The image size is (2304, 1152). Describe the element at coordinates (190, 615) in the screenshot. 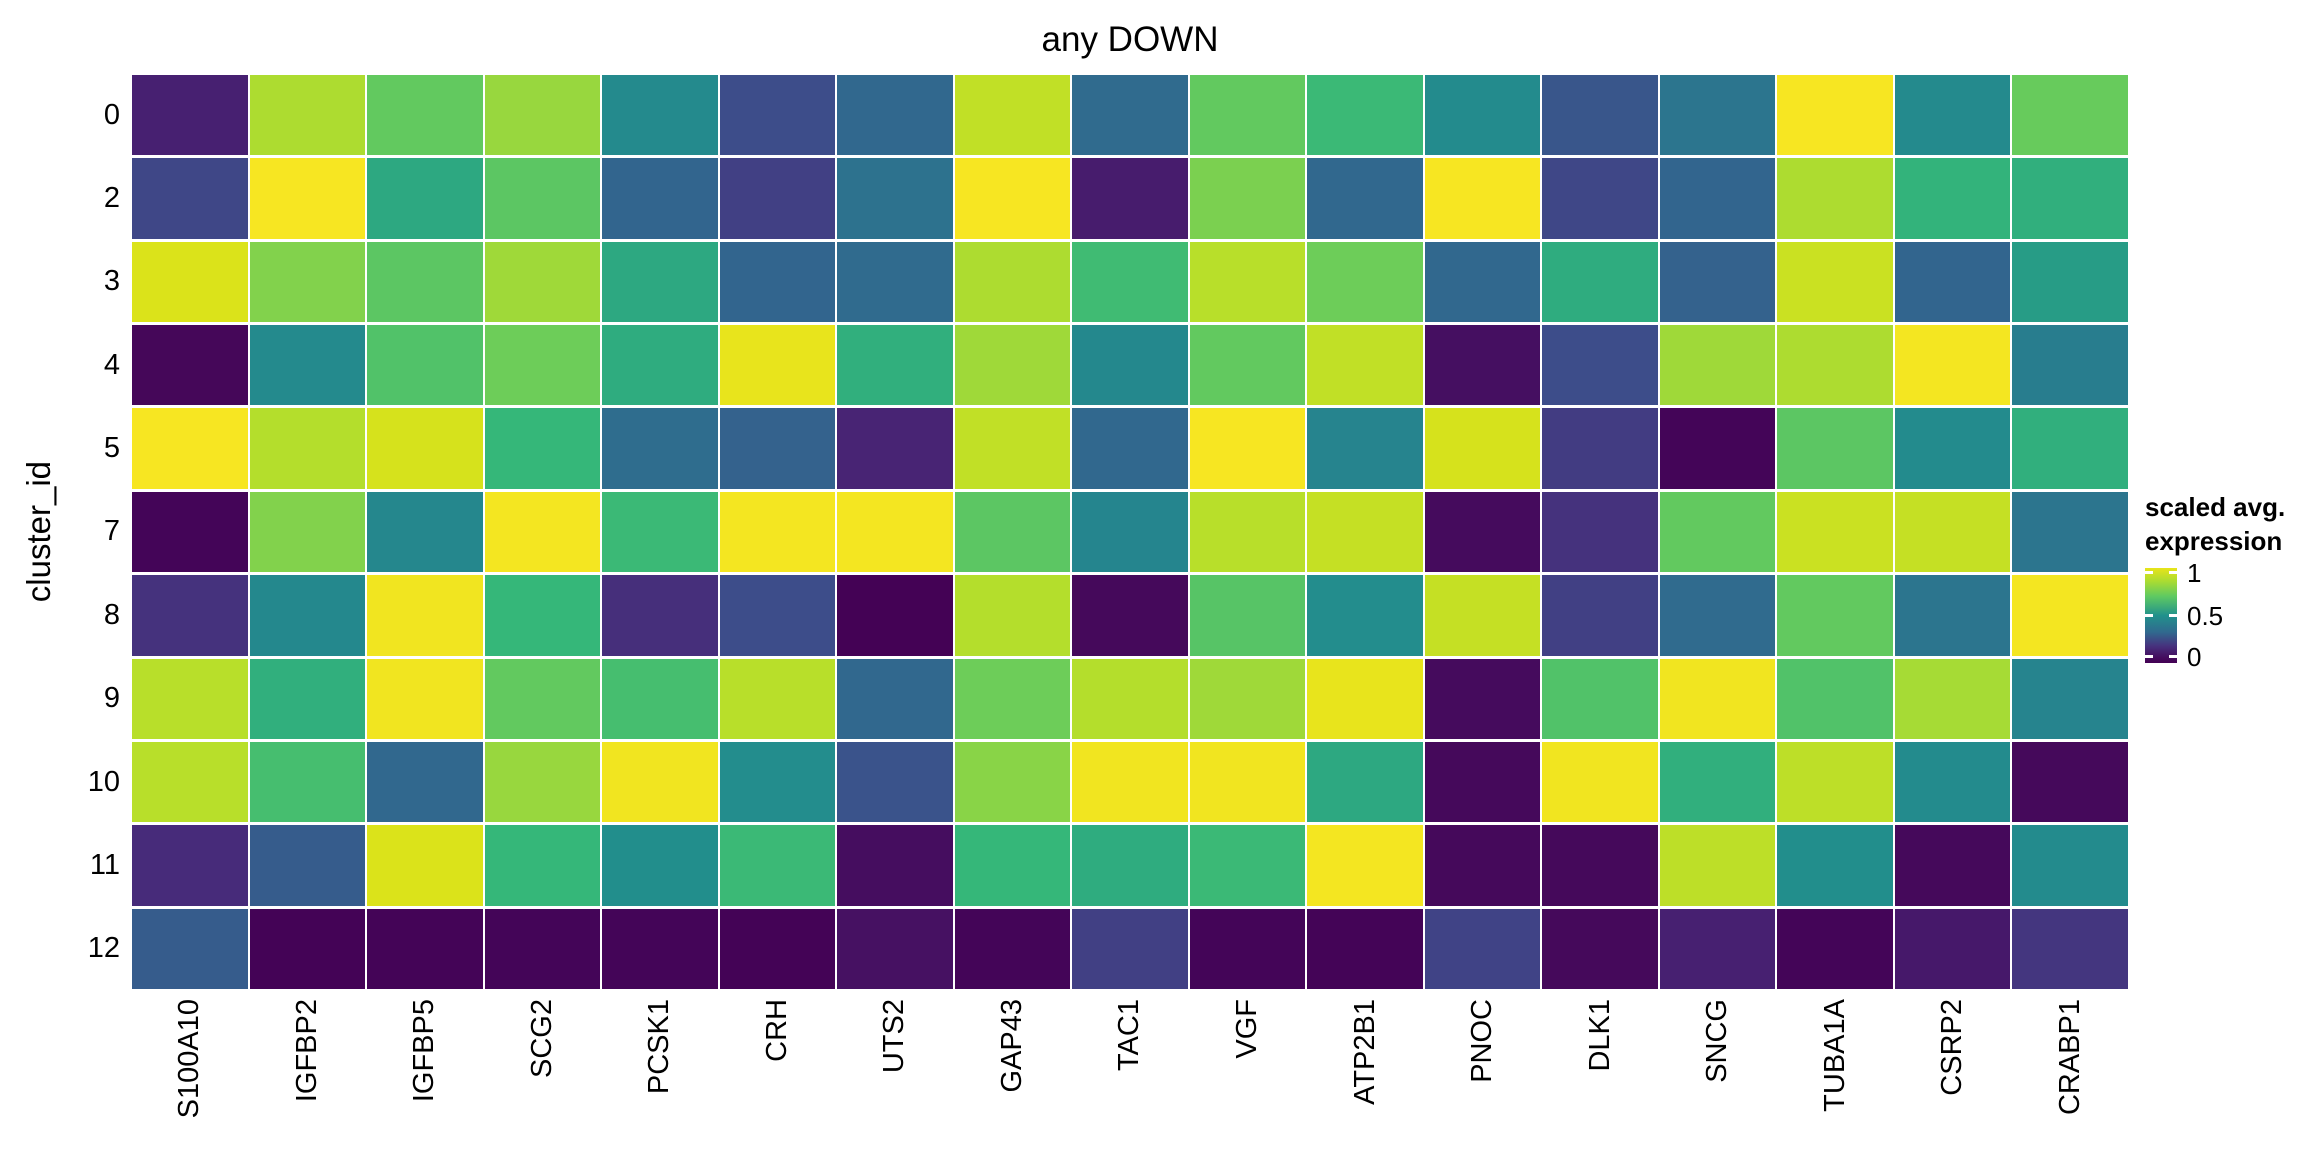

I see `cell-cluster8-S100A10` at that location.